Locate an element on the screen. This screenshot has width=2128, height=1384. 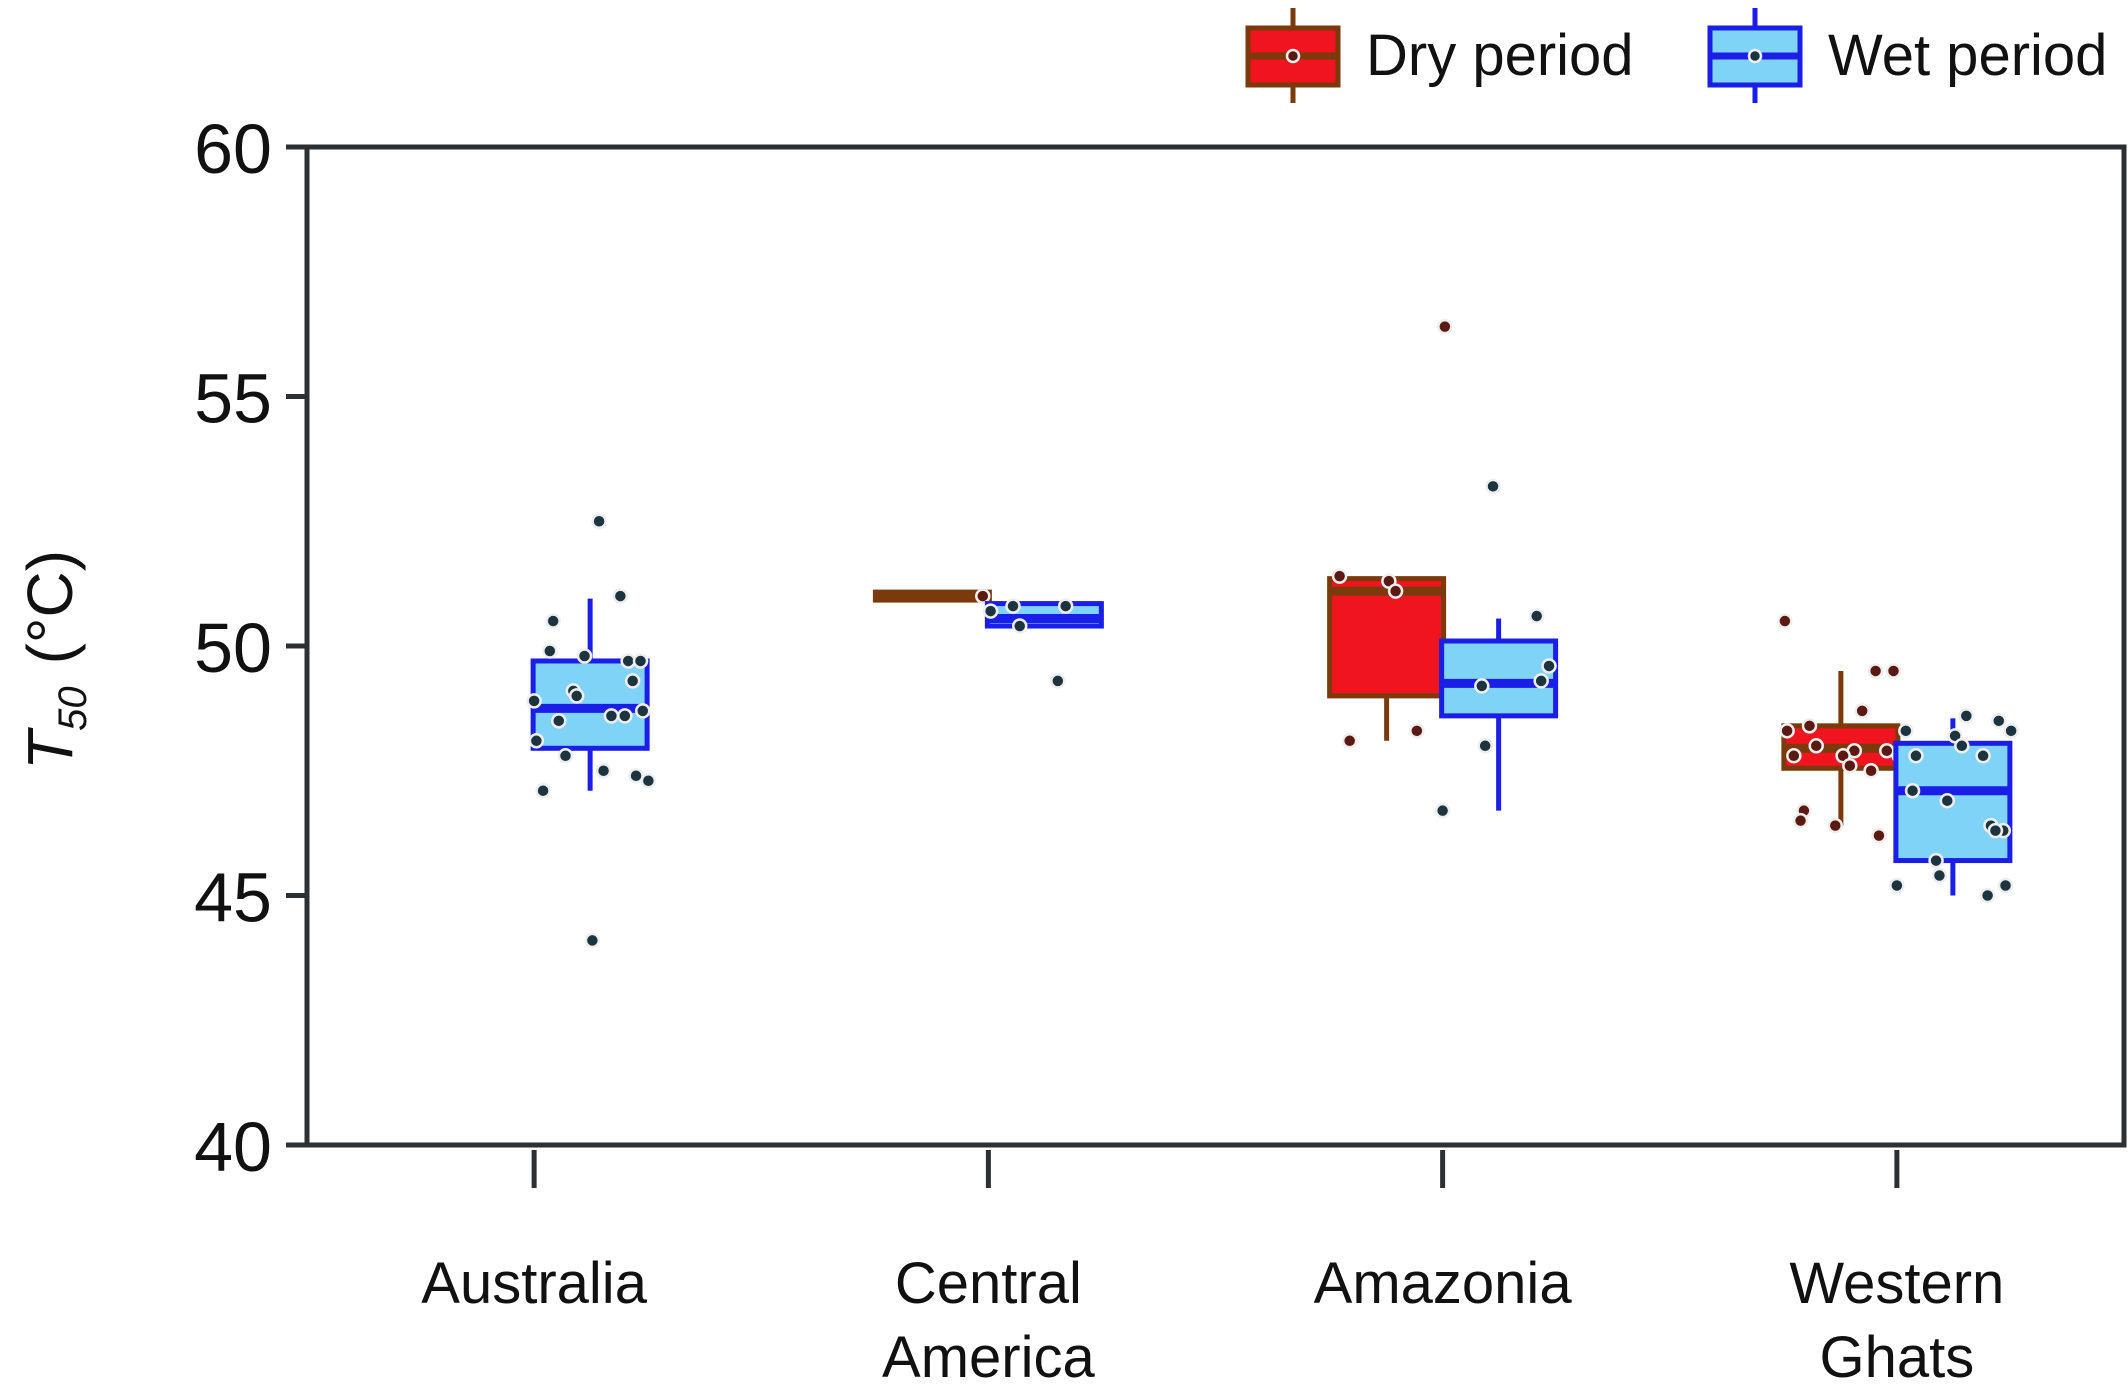
y-tick-label: 55 is located at coordinates (233, 399).